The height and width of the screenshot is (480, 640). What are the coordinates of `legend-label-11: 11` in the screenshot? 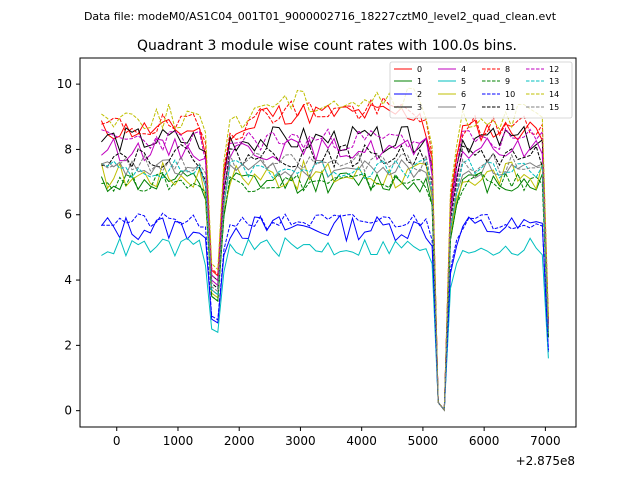 It's located at (510, 107).